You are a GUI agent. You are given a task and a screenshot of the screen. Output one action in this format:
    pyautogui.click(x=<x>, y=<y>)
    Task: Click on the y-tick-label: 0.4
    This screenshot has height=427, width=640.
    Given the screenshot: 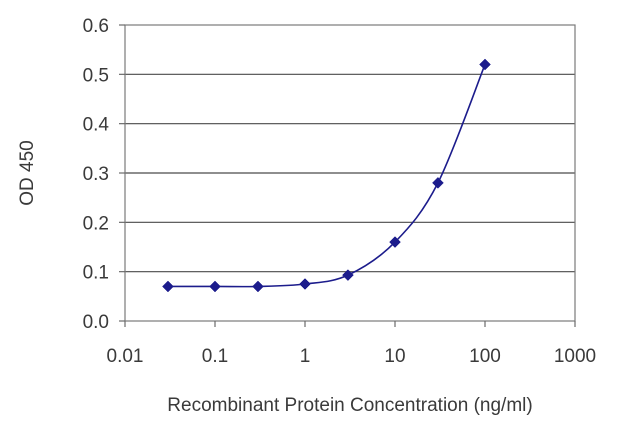 What is the action you would take?
    pyautogui.click(x=96, y=125)
    